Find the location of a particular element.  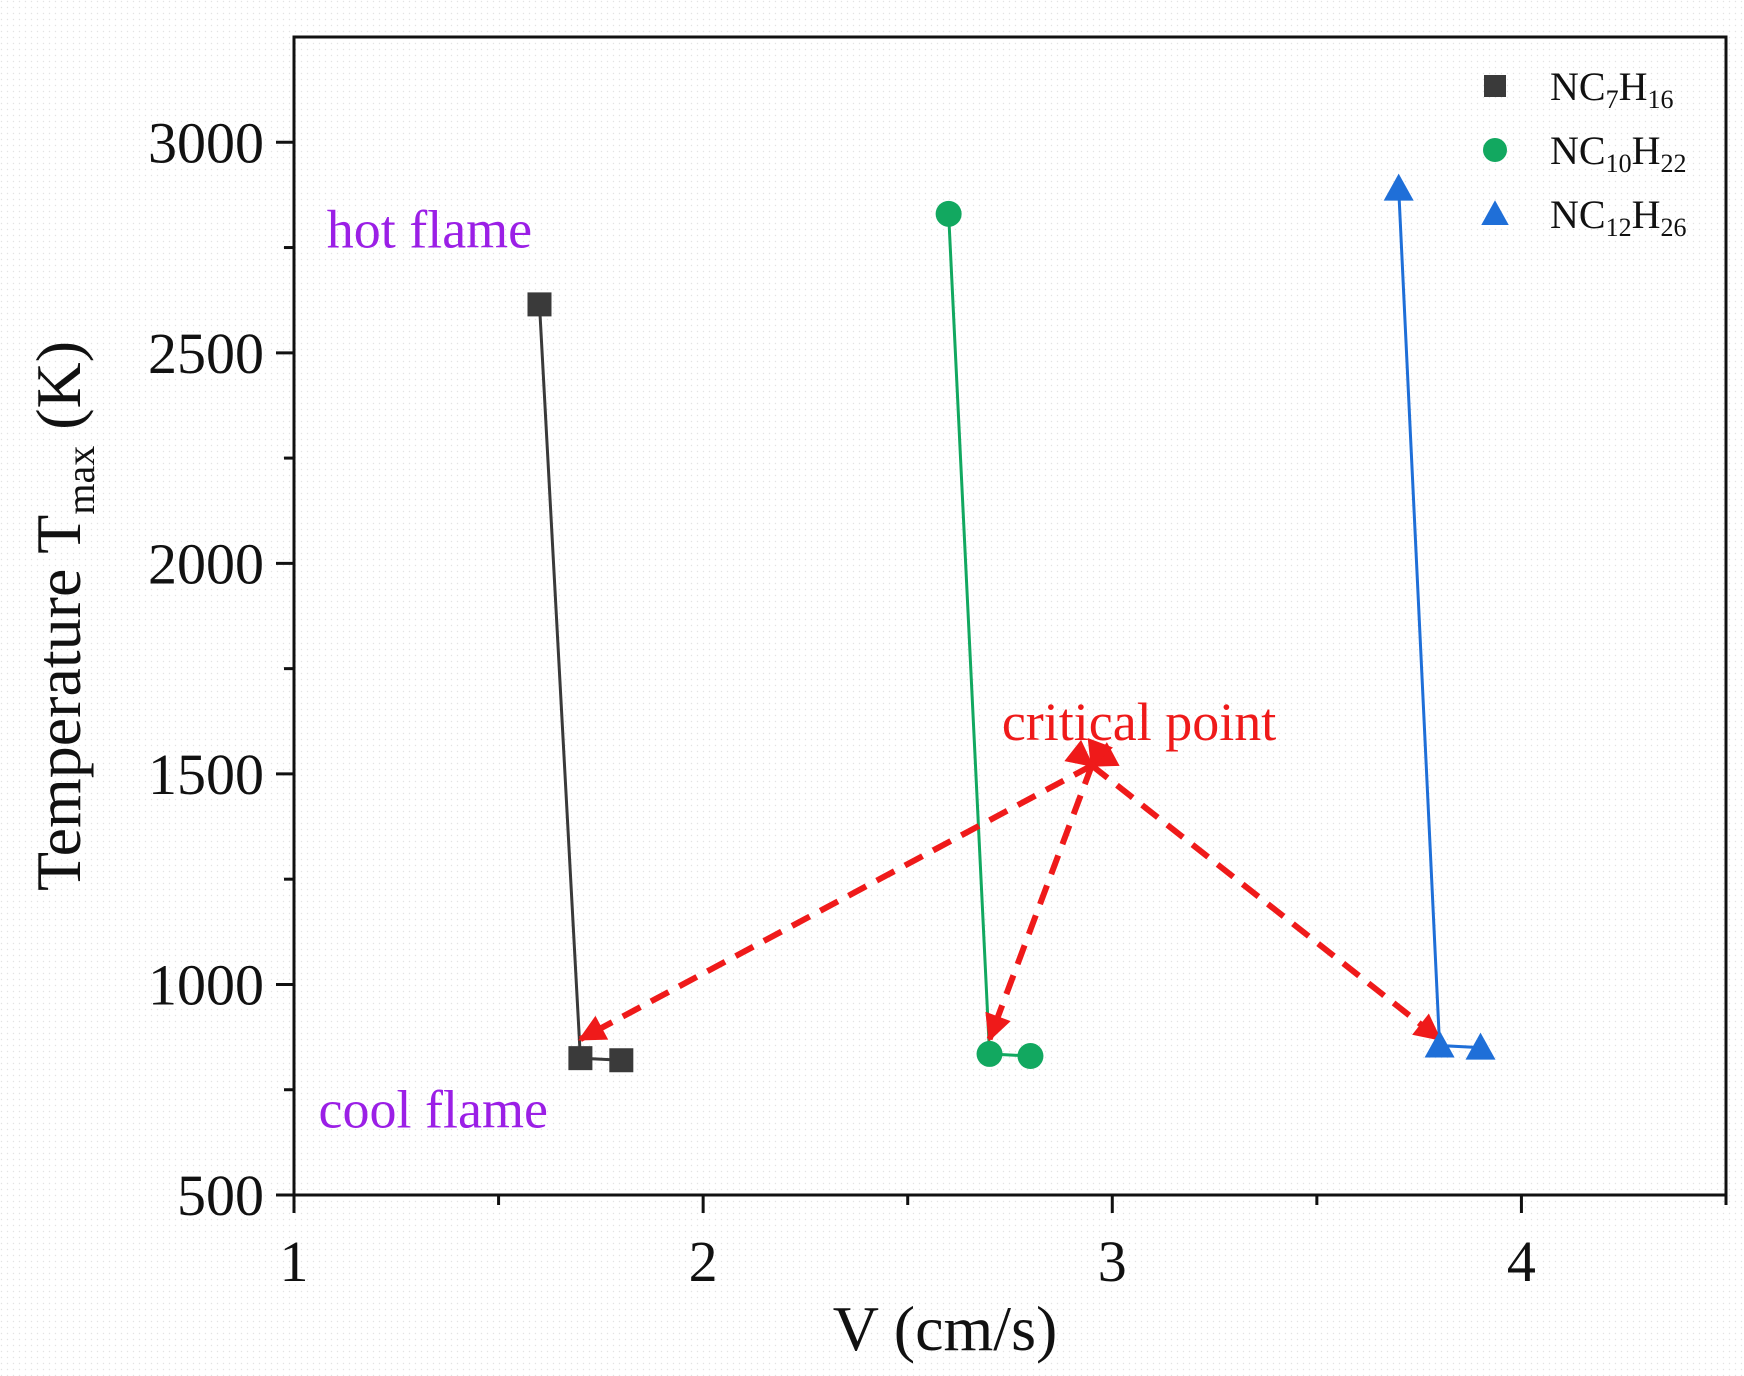

legend-label: NC7H16 is located at coordinates (1611, 89).